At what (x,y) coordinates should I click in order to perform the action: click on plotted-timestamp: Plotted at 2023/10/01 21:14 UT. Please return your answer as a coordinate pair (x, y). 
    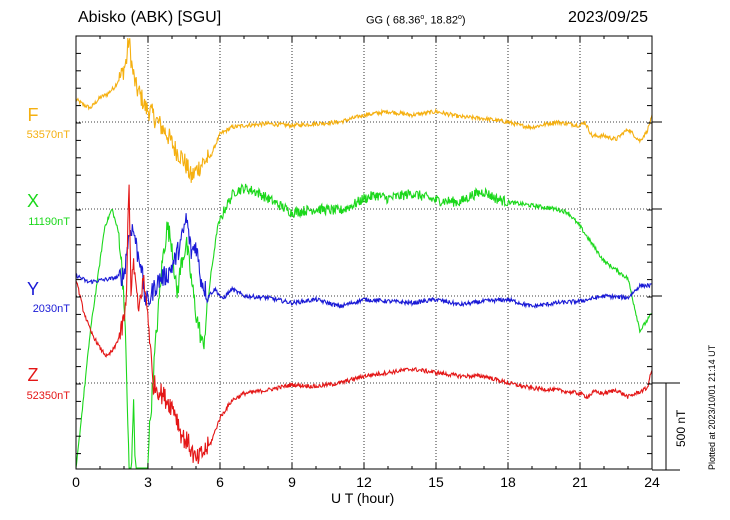
    Looking at the image, I should click on (712, 407).